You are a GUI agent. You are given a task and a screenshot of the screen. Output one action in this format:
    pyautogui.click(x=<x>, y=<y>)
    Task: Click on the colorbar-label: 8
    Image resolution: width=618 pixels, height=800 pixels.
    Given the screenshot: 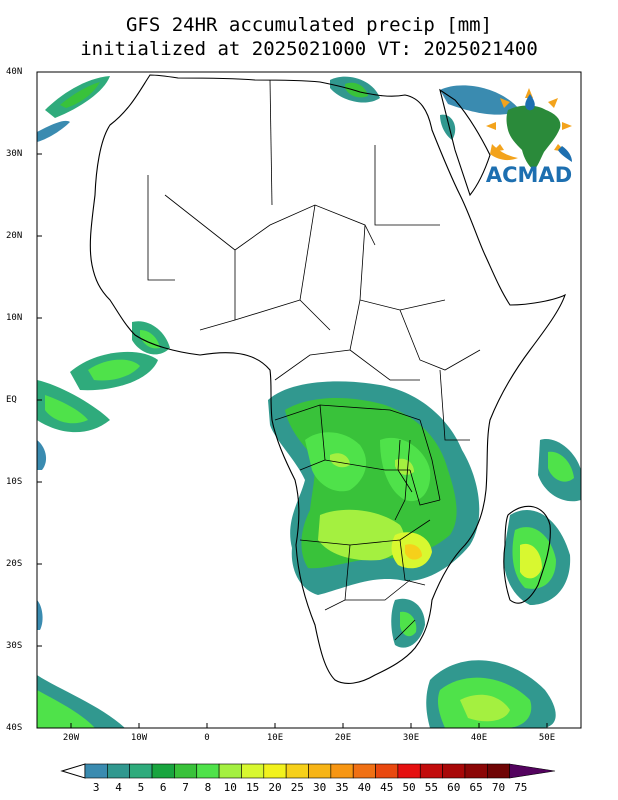 What is the action you would take?
    pyautogui.click(x=208, y=787)
    